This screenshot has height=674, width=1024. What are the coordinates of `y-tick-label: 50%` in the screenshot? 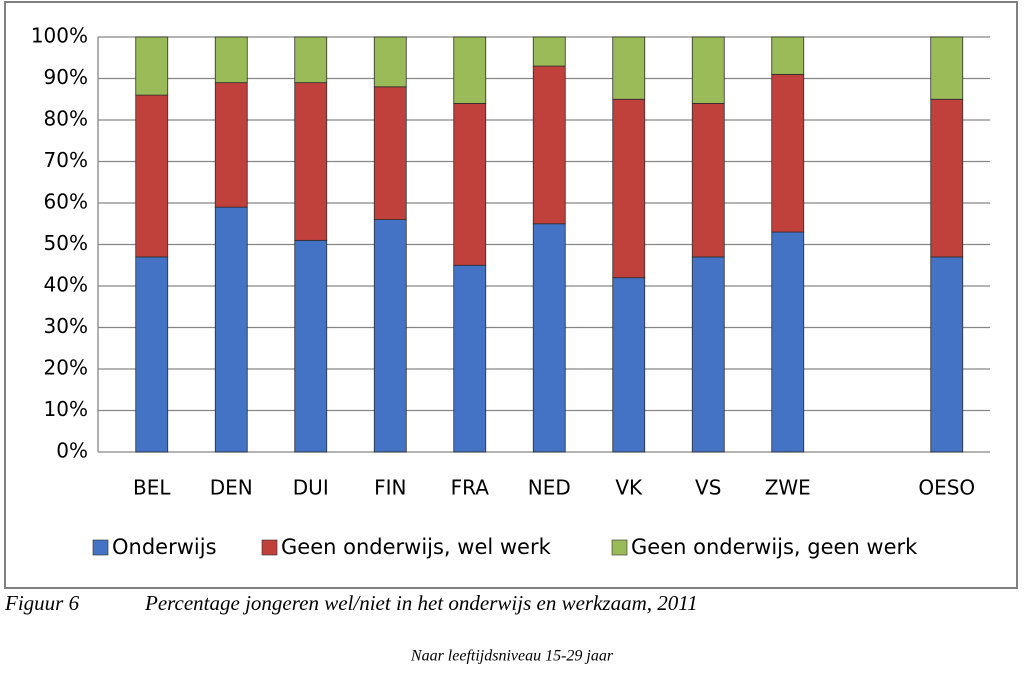 It's located at (66, 243).